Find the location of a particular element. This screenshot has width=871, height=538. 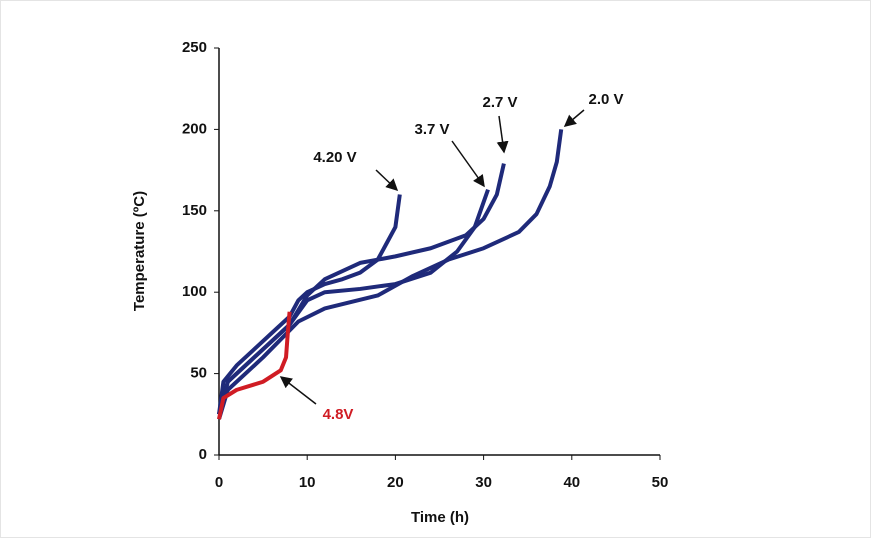

annotation-label: 3.7 V is located at coordinates (431, 129).